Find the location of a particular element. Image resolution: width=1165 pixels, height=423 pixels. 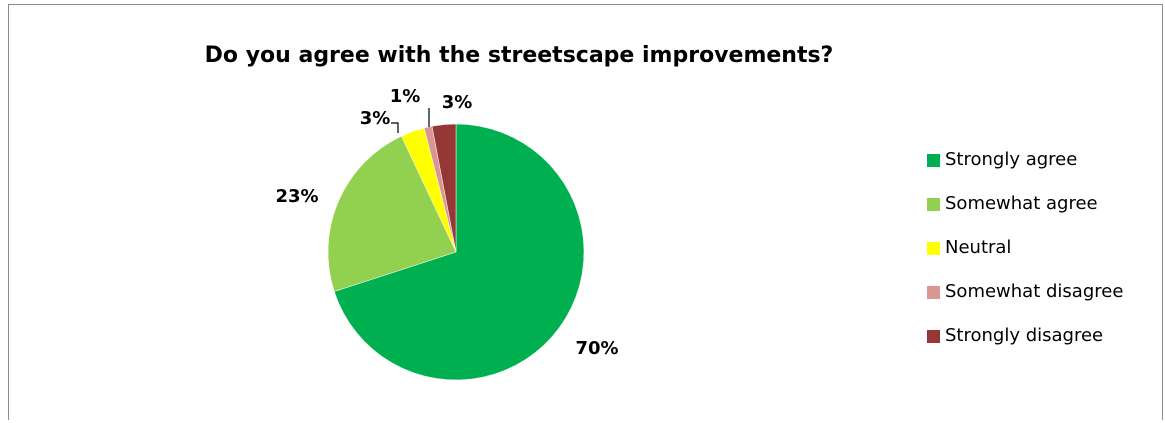

leader-line-neutral is located at coordinates (395, 127).